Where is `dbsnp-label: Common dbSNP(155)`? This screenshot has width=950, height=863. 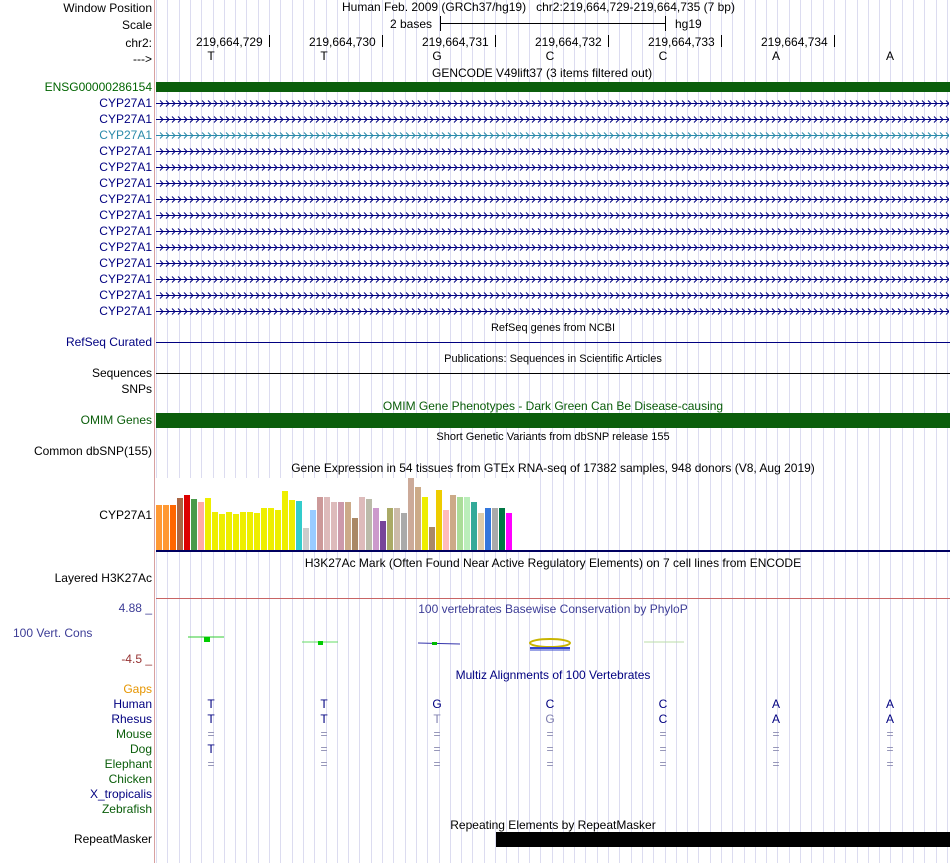 dbsnp-label: Common dbSNP(155) is located at coordinates (92, 451).